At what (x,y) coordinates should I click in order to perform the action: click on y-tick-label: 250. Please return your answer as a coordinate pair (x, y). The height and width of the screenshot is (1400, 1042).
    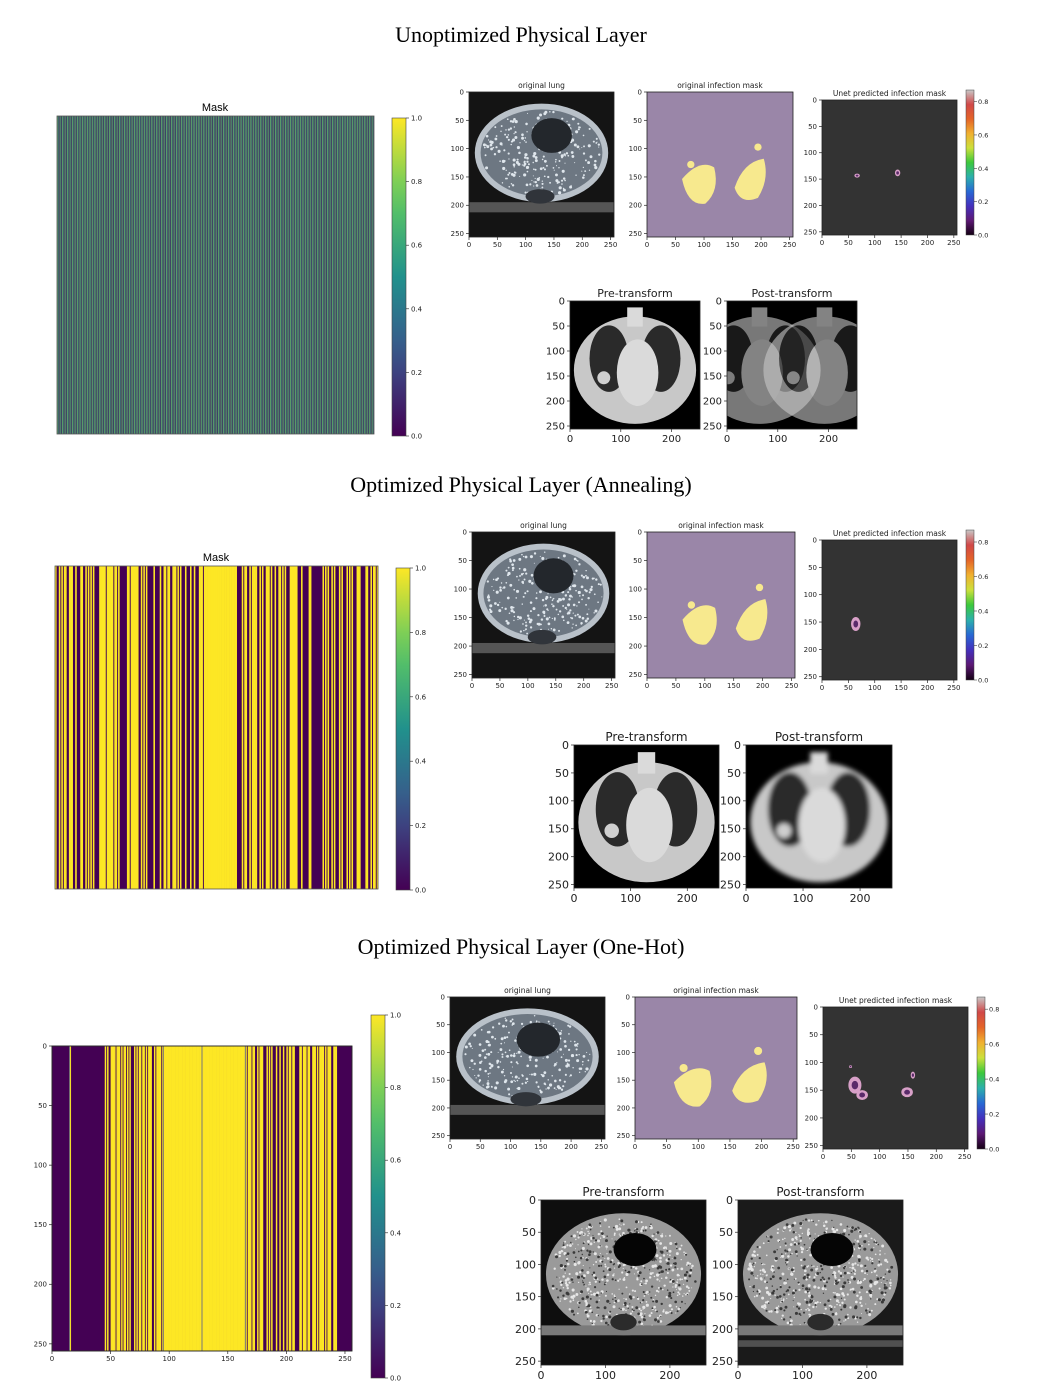
    Looking at the image, I should click on (730, 884).